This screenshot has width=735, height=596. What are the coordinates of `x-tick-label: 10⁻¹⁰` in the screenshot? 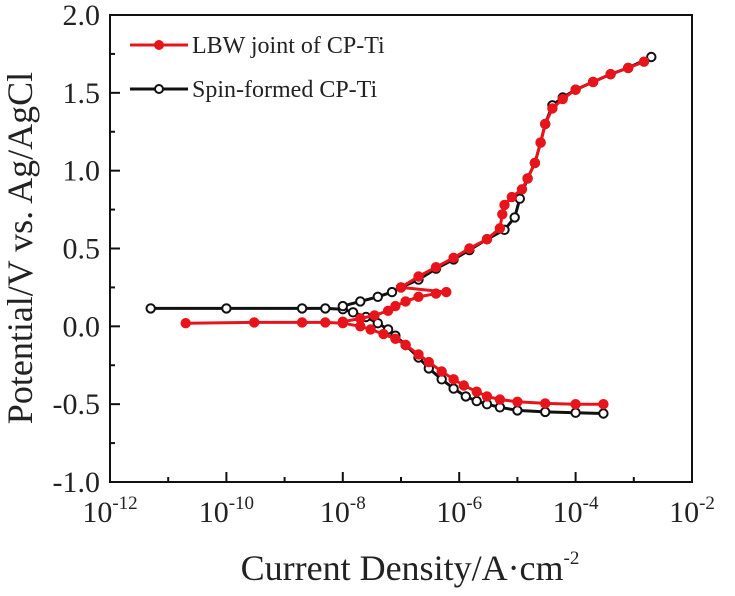 It's located at (226, 511).